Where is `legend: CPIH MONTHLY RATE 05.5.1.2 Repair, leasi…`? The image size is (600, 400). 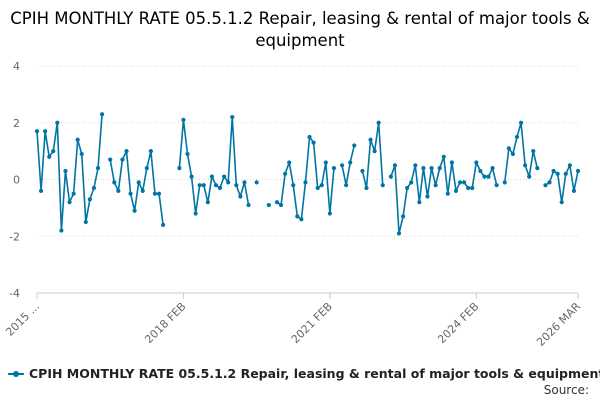 legend: CPIH MONTHLY RATE 05.5.1.2 Repair, leasi… is located at coordinates (304, 373).